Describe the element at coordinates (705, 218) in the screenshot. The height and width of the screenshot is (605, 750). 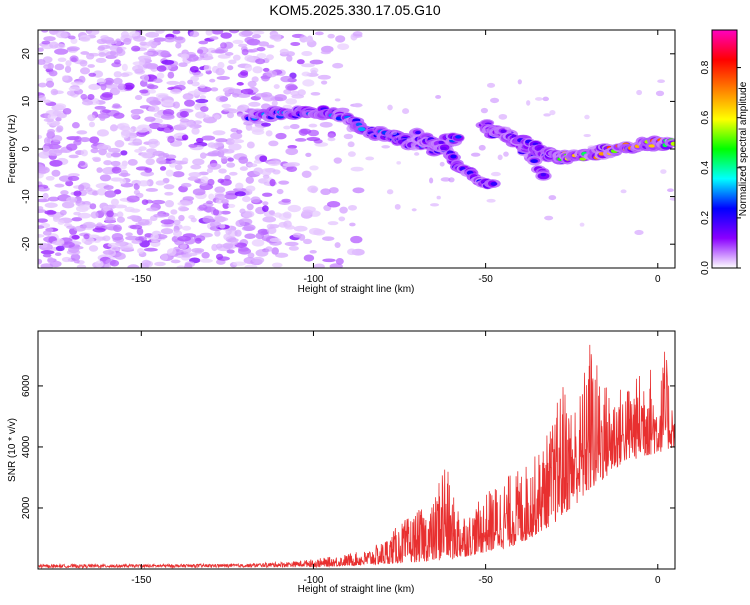
I see `colorbar-tick-label: 0.2` at that location.